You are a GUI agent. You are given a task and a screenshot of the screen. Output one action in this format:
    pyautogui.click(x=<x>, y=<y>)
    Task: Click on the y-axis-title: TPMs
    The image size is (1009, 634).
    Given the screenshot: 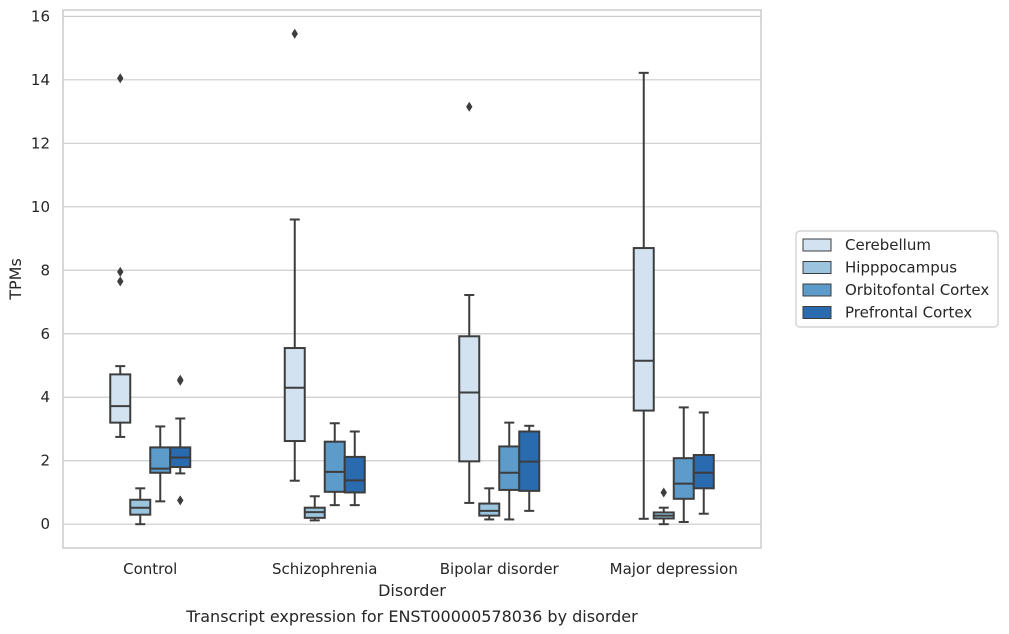 What is the action you would take?
    pyautogui.click(x=15, y=279)
    